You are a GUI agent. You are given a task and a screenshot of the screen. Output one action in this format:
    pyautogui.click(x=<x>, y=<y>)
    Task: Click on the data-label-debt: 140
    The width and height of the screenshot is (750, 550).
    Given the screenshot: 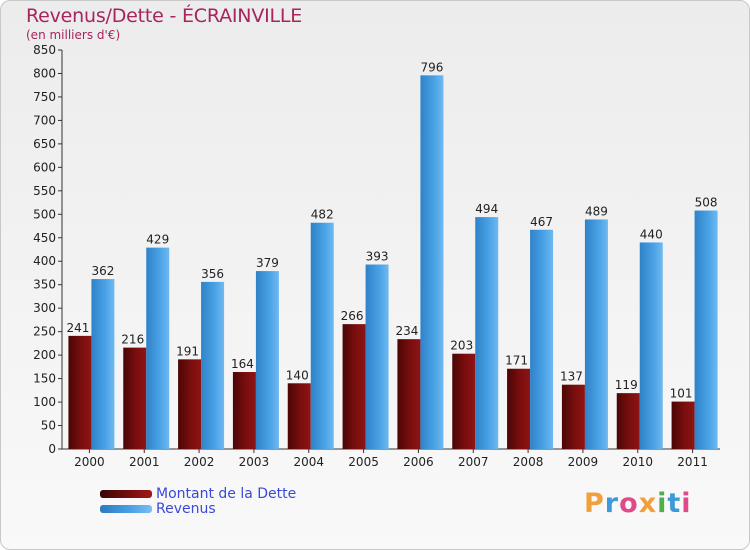 What is the action you would take?
    pyautogui.click(x=297, y=375)
    